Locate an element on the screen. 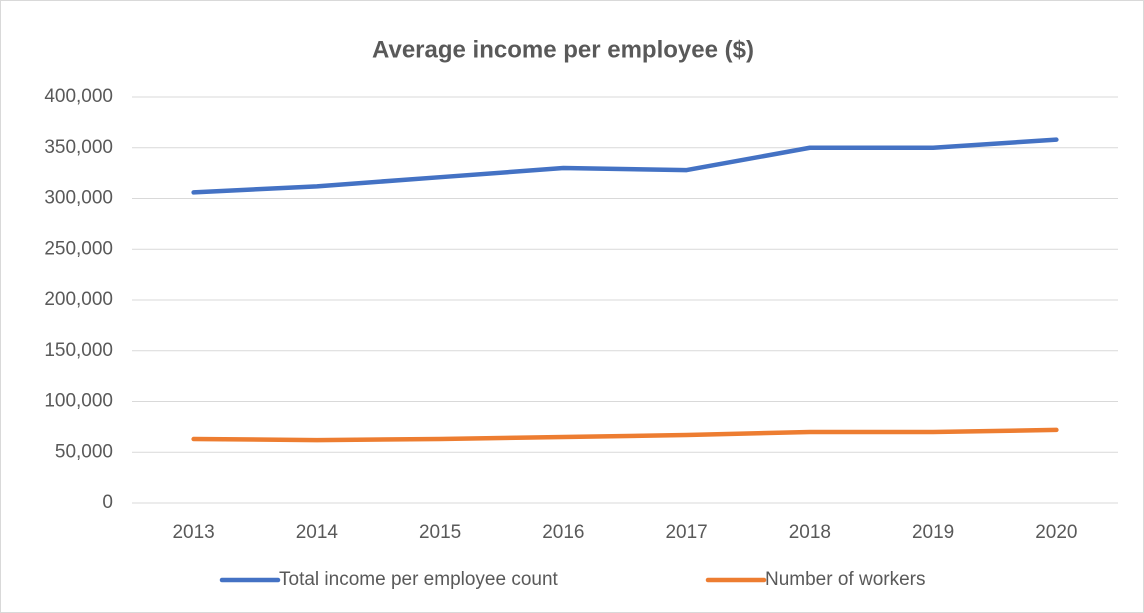 Image resolution: width=1144 pixels, height=613 pixels. x-tick-label: 2014 is located at coordinates (317, 532).